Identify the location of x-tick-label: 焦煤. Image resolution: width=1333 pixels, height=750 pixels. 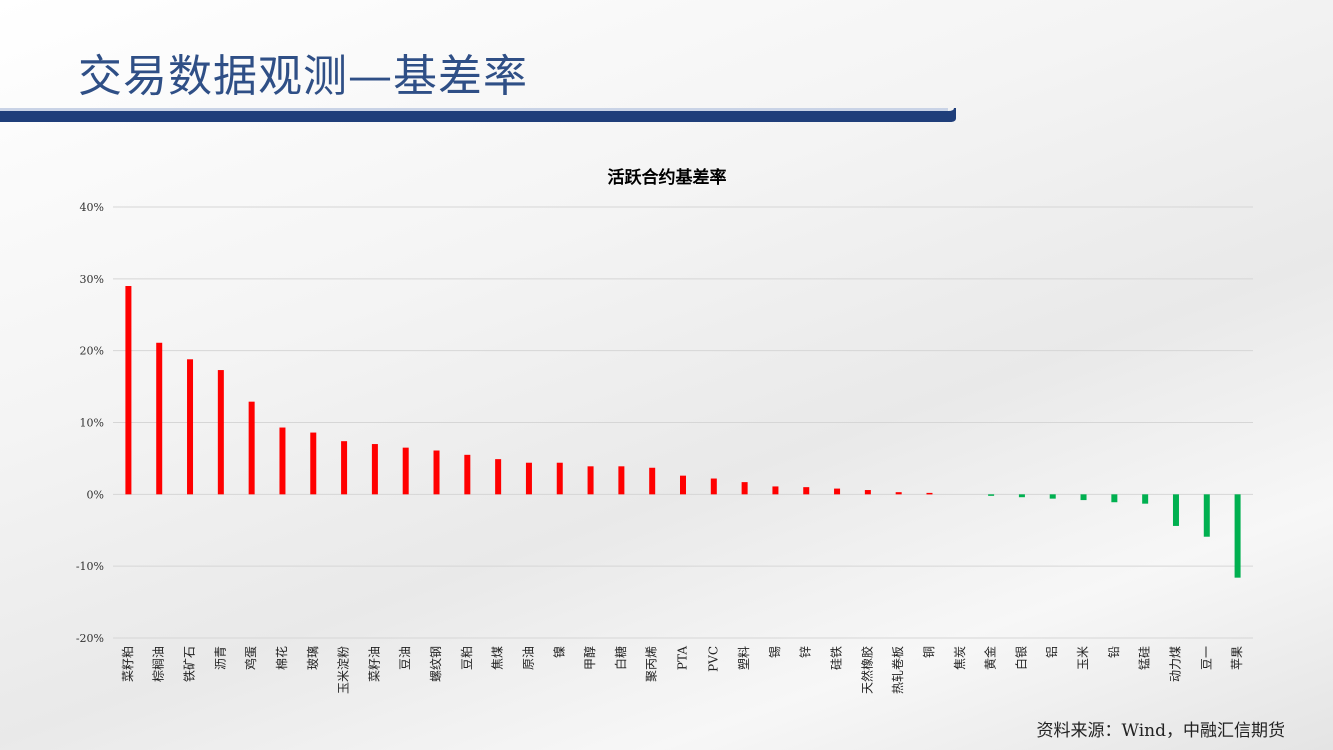
(498, 658).